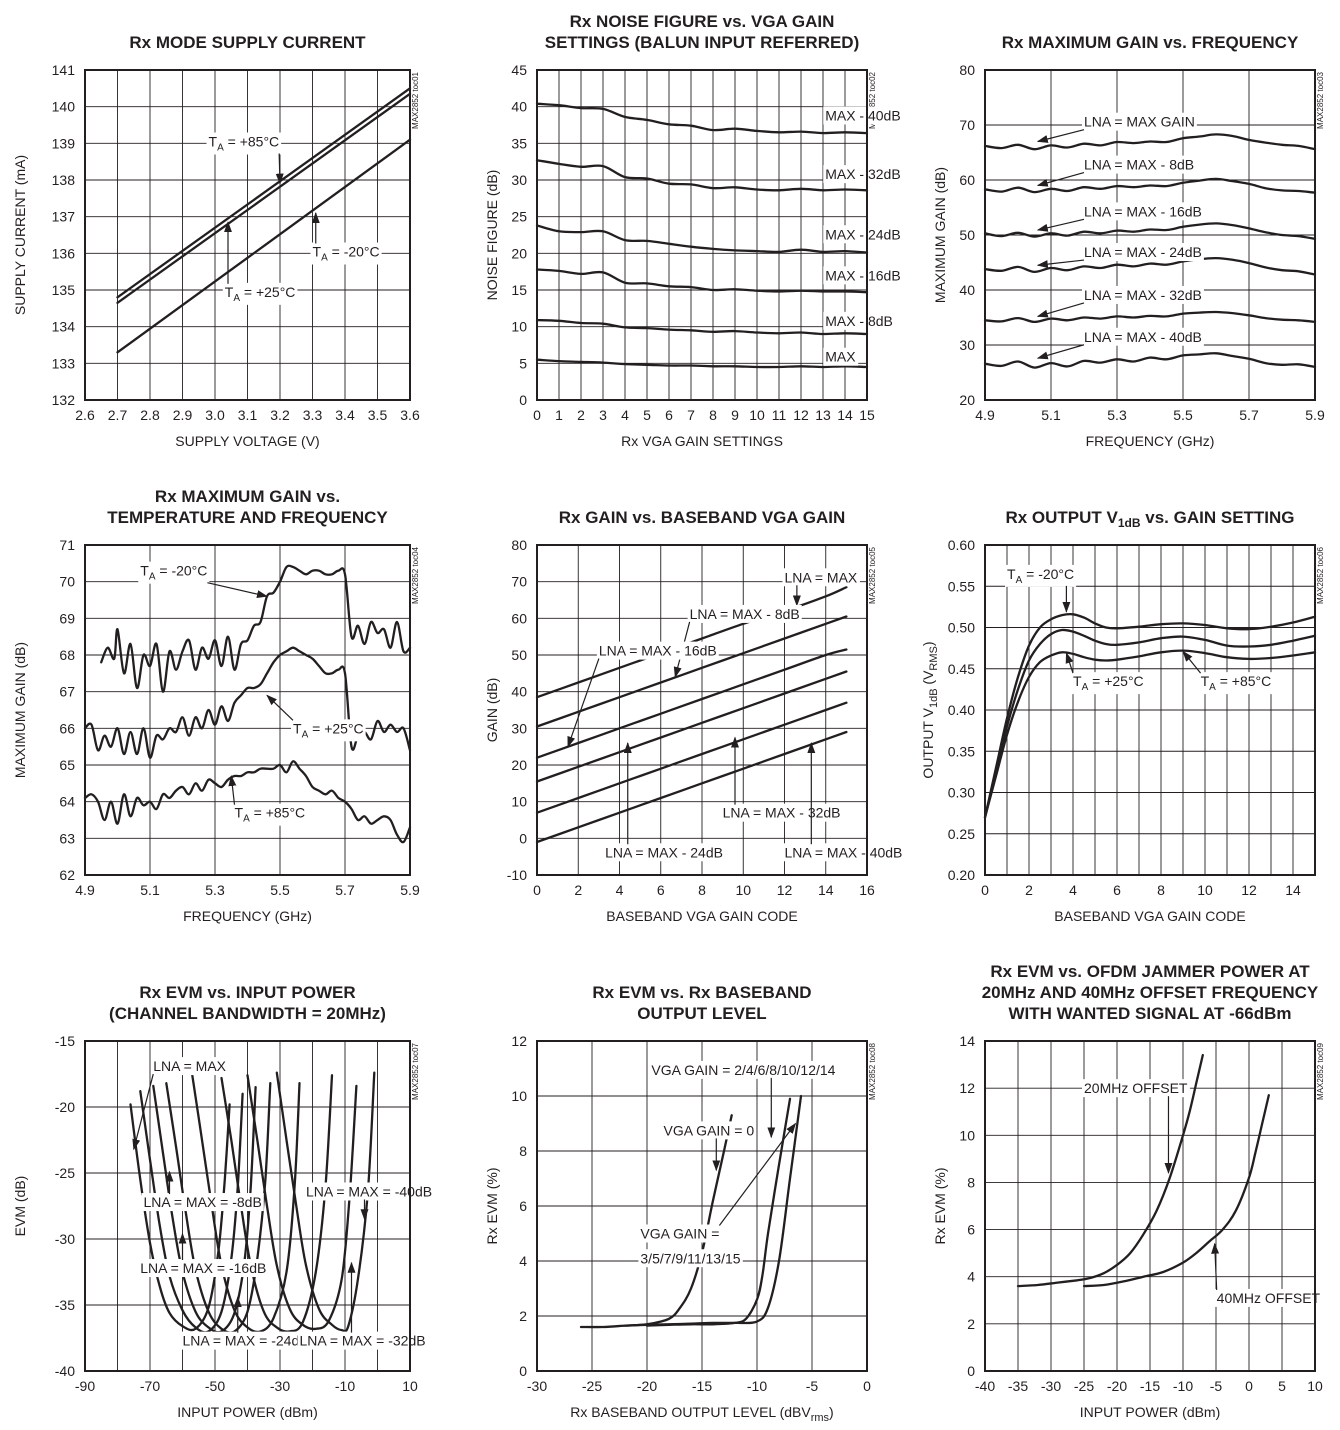  What do you see at coordinates (743, 890) in the screenshot?
I see `x-tick-label: 10` at bounding box center [743, 890].